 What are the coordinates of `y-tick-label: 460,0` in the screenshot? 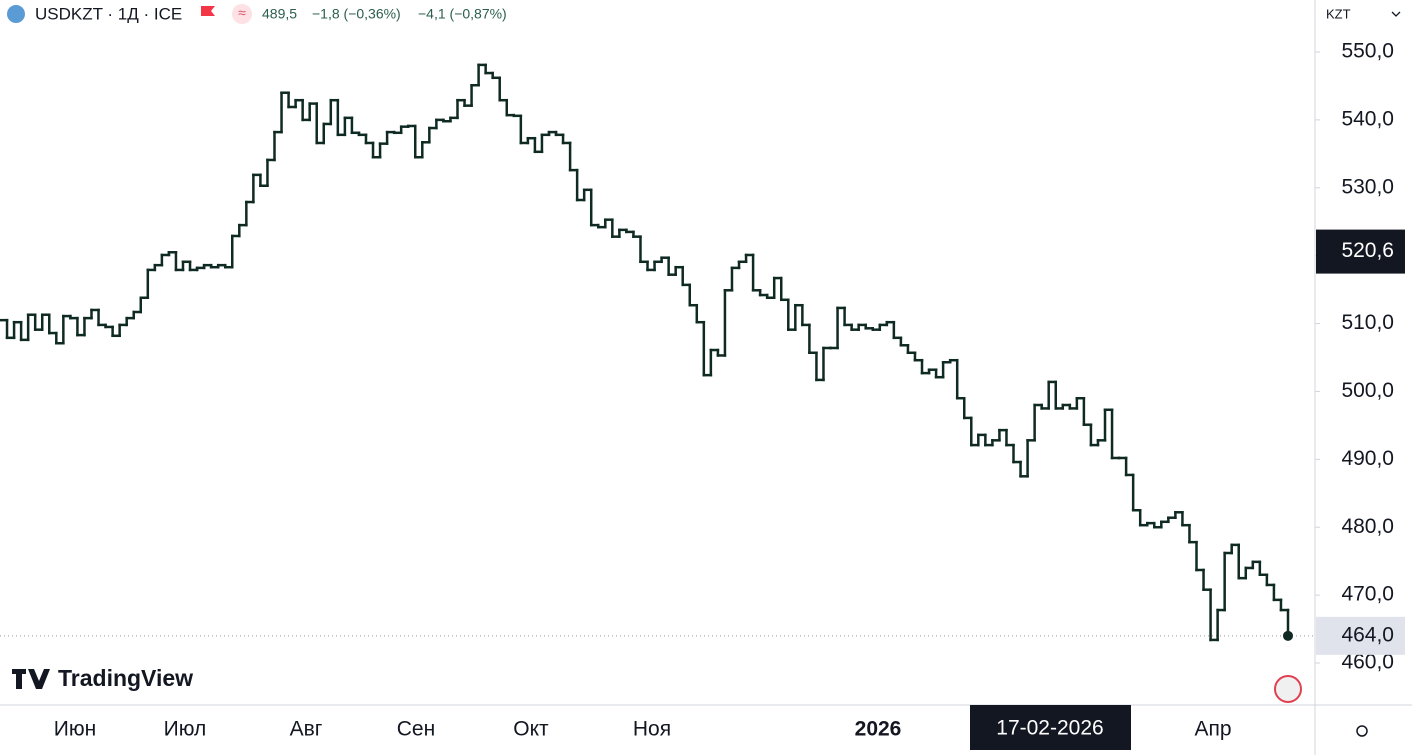 It's located at (1367, 662).